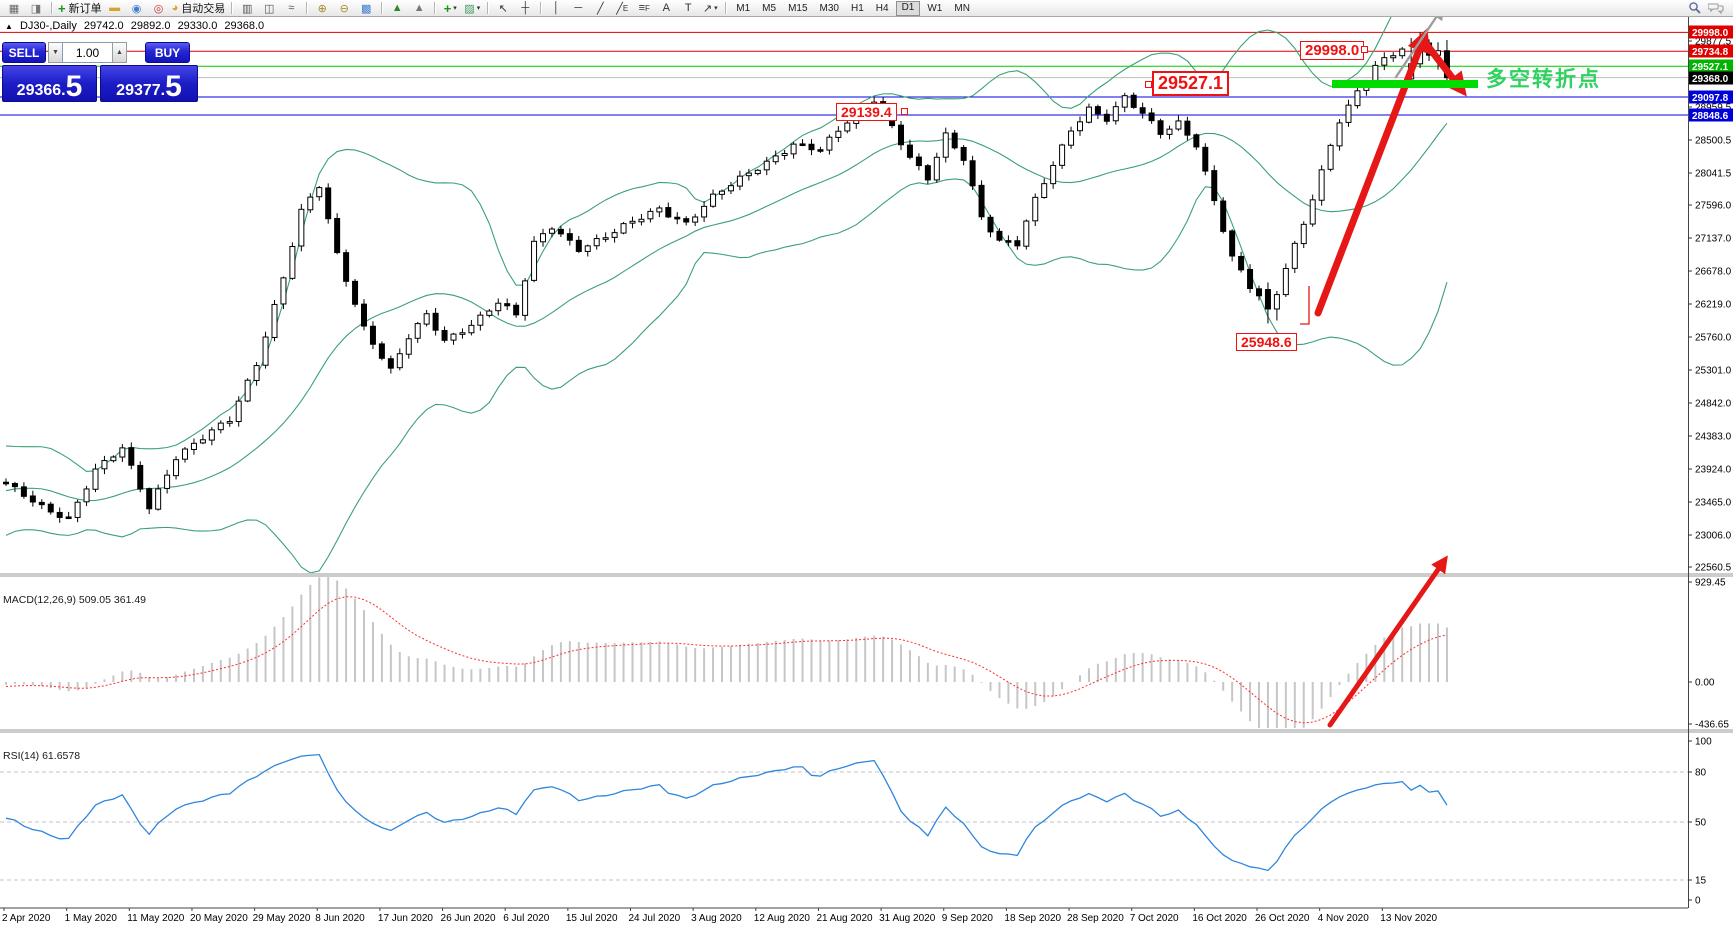  I want to click on templates-icon: ▨ ▾, so click(472, 8).